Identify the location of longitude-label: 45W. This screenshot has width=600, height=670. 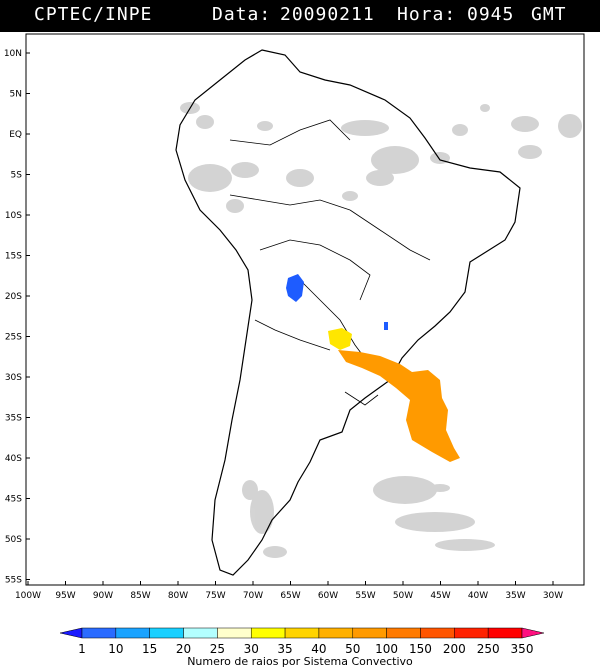
(440, 596).